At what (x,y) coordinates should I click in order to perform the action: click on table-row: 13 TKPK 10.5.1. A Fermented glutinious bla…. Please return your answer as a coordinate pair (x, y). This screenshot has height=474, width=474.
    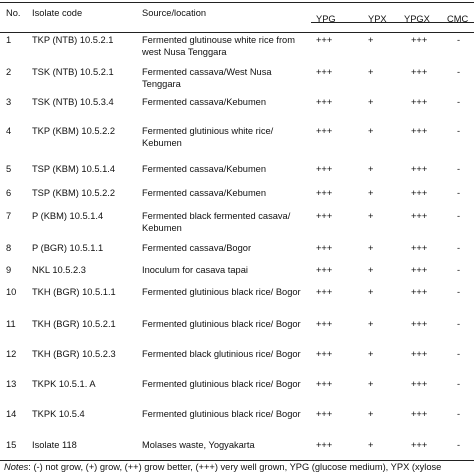
    Looking at the image, I should click on (237, 393).